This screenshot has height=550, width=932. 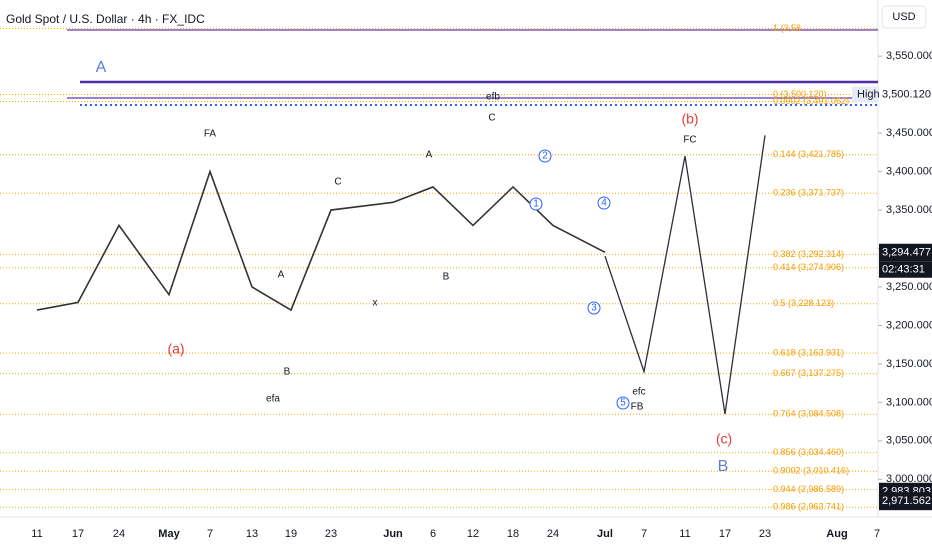 I want to click on y-tick-label: 3,400.000, so click(x=909, y=171).